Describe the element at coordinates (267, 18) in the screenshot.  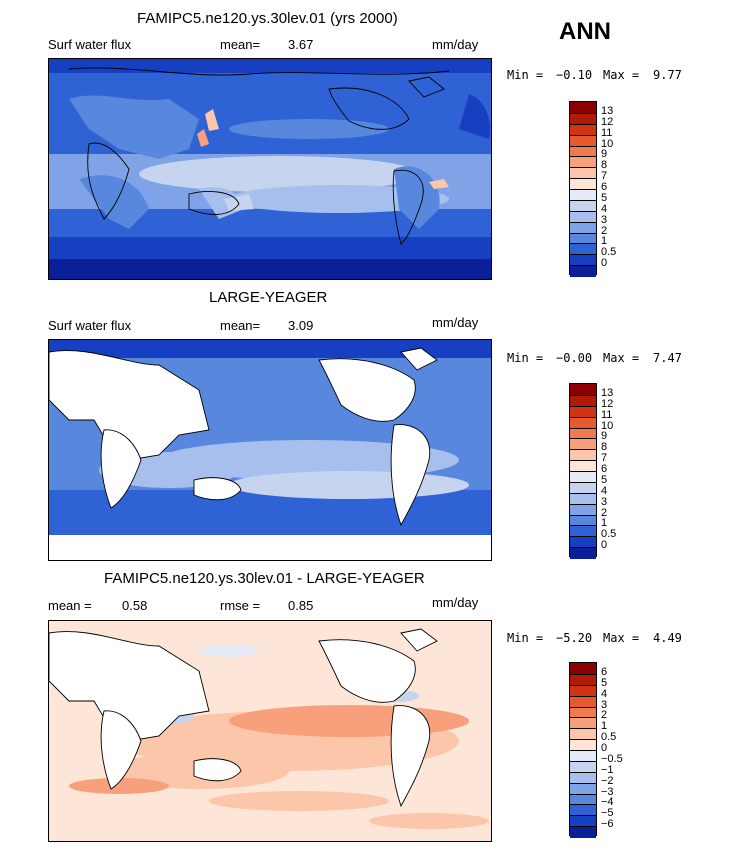
I see `panel-1-title: FAMIPC5.ne120.ys.30lev.01 (yrs 2000)` at that location.